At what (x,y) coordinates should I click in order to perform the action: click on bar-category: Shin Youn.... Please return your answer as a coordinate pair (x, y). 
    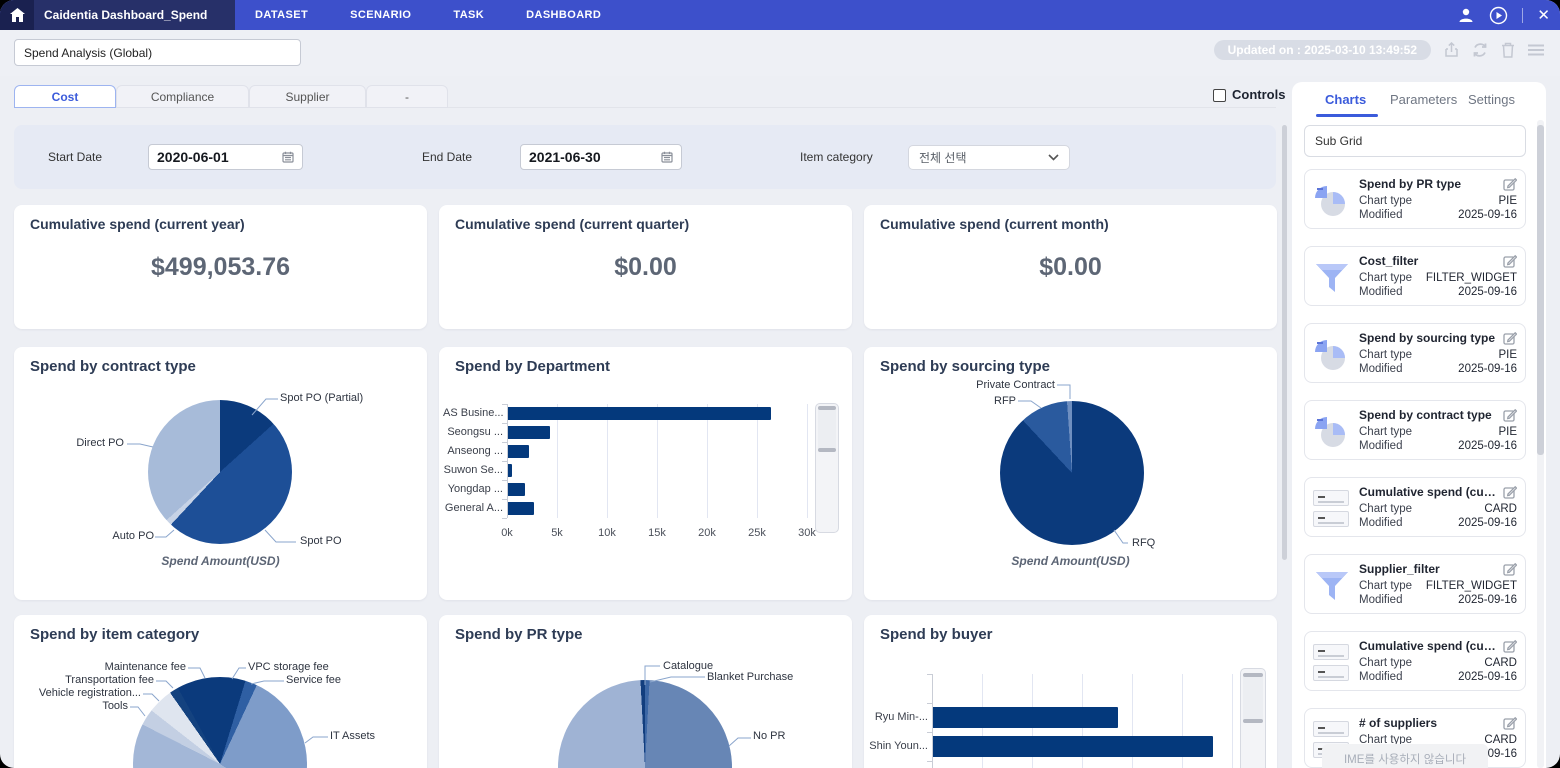
    Looking at the image, I should click on (898, 746).